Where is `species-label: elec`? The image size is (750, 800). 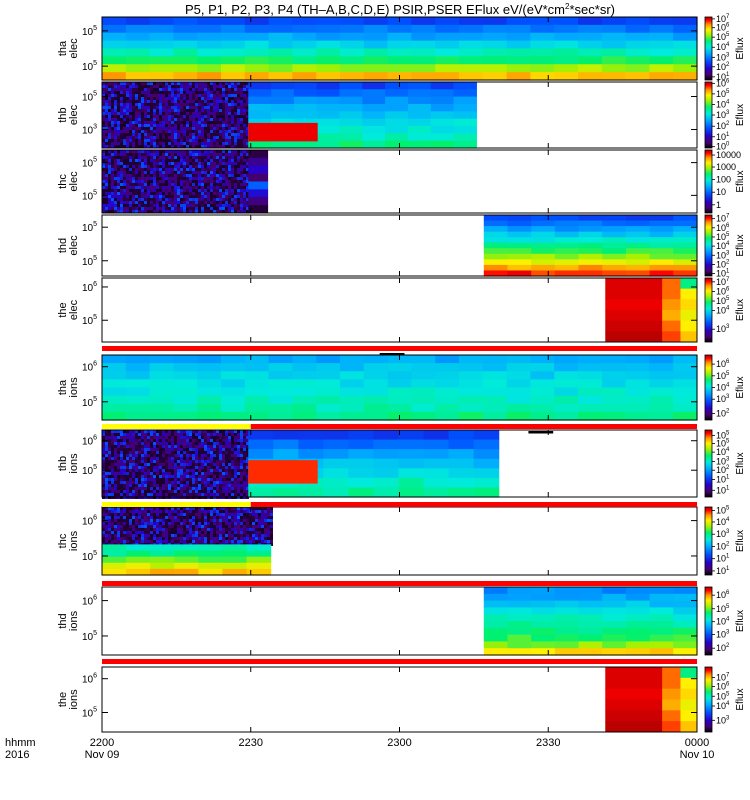 species-label: elec is located at coordinates (74, 309).